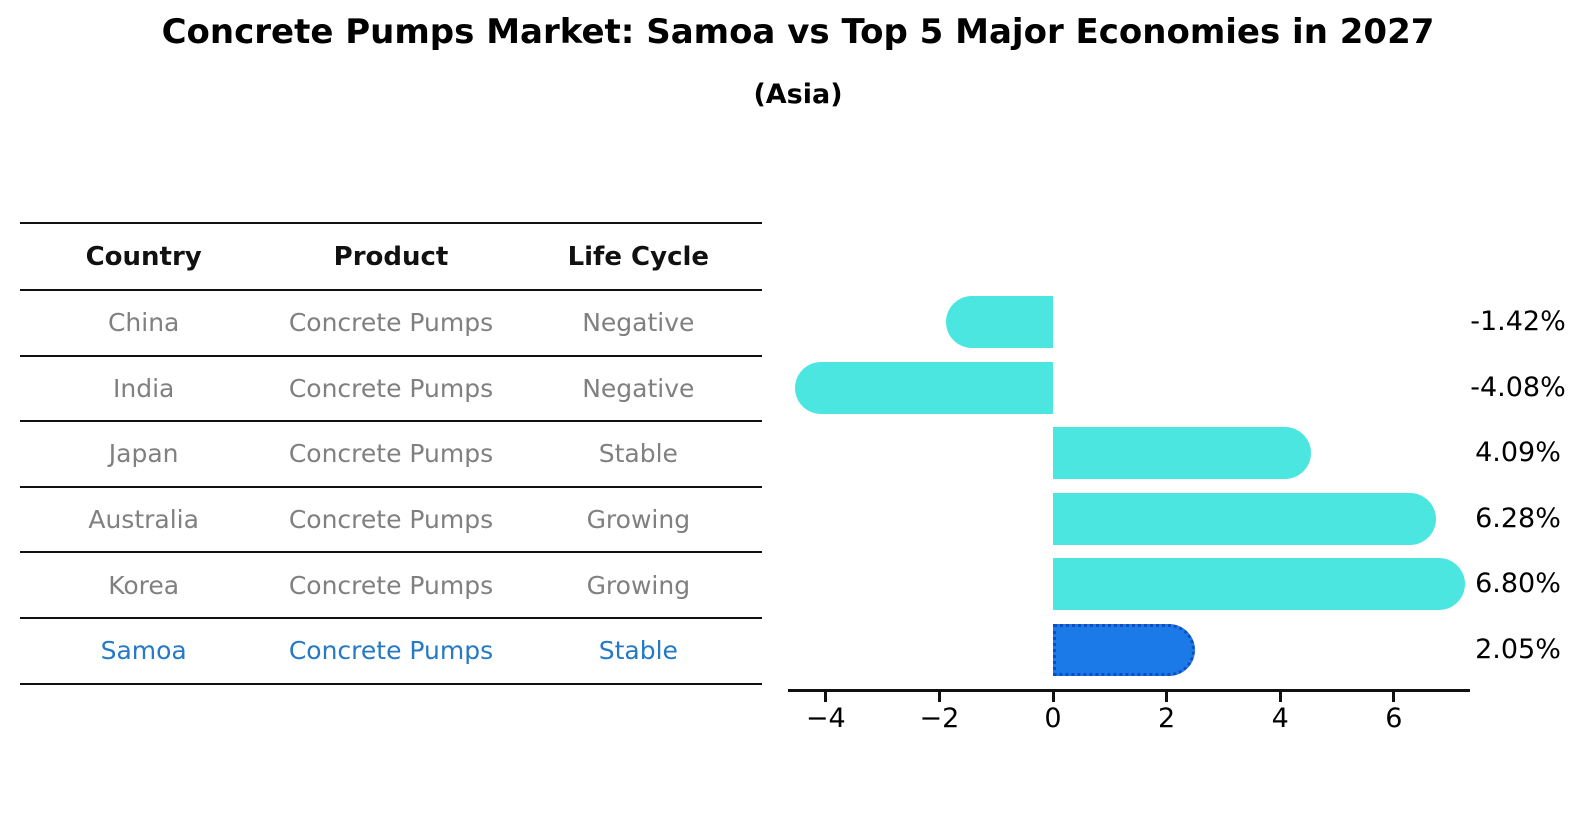 This screenshot has height=823, width=1596. I want to click on x-axis-tick-label: 0, so click(1053, 718).